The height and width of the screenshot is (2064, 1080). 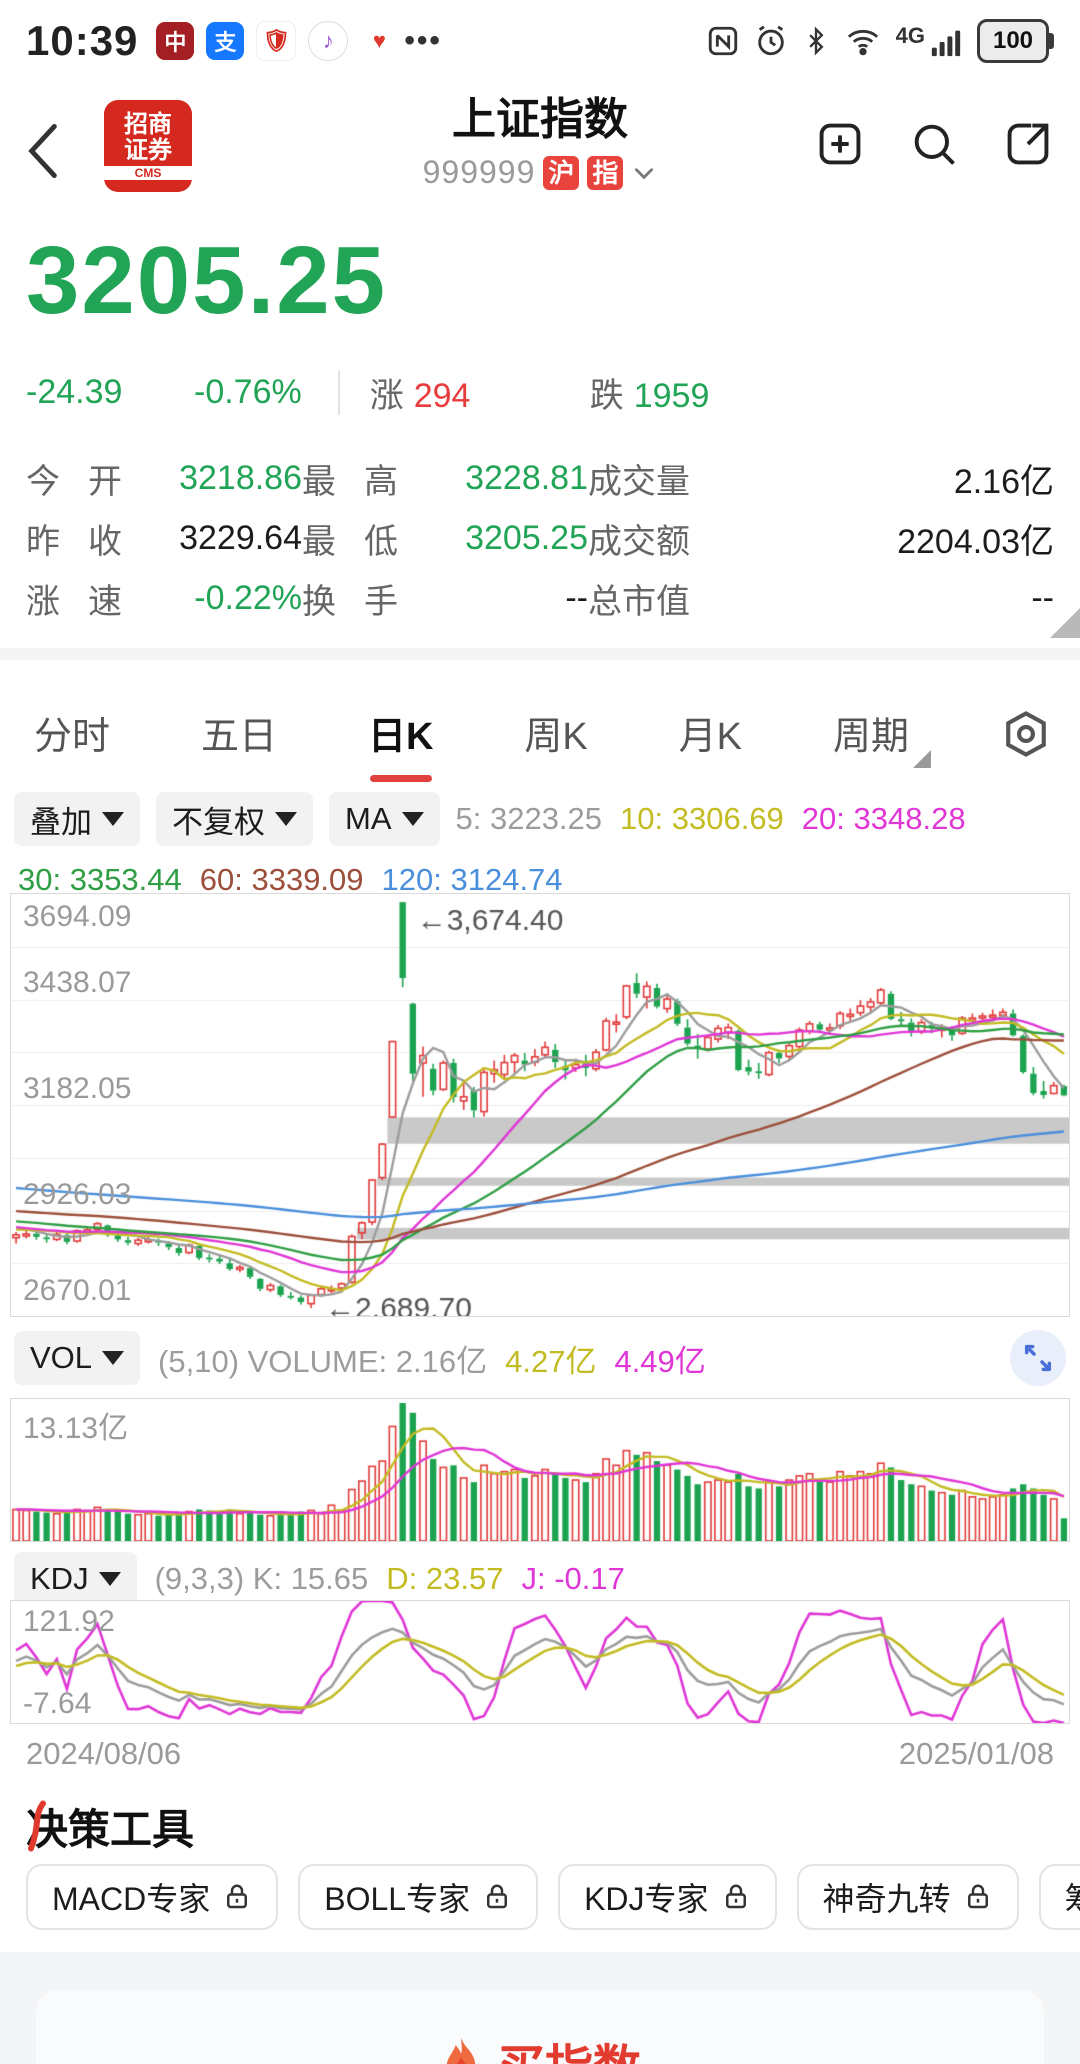 I want to click on ma120-value: 120: 3124.74, so click(x=472, y=879).